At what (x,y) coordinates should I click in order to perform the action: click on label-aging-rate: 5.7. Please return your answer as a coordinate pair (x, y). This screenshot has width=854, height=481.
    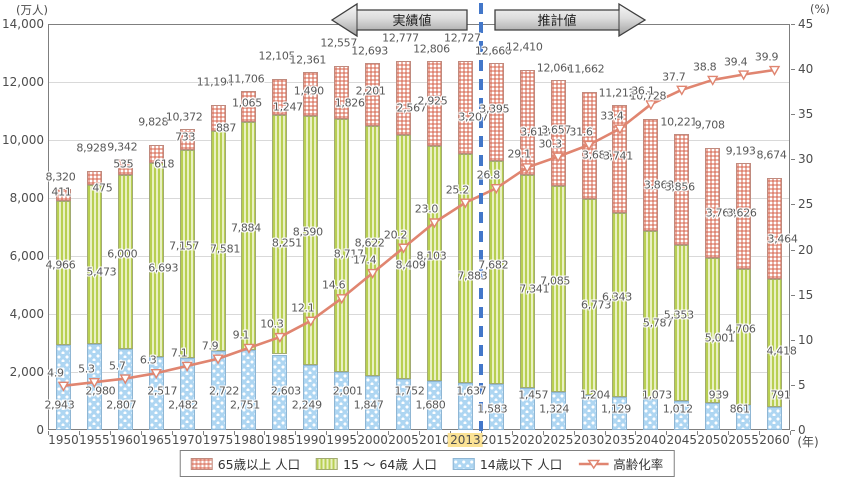
    Looking at the image, I should click on (117, 366).